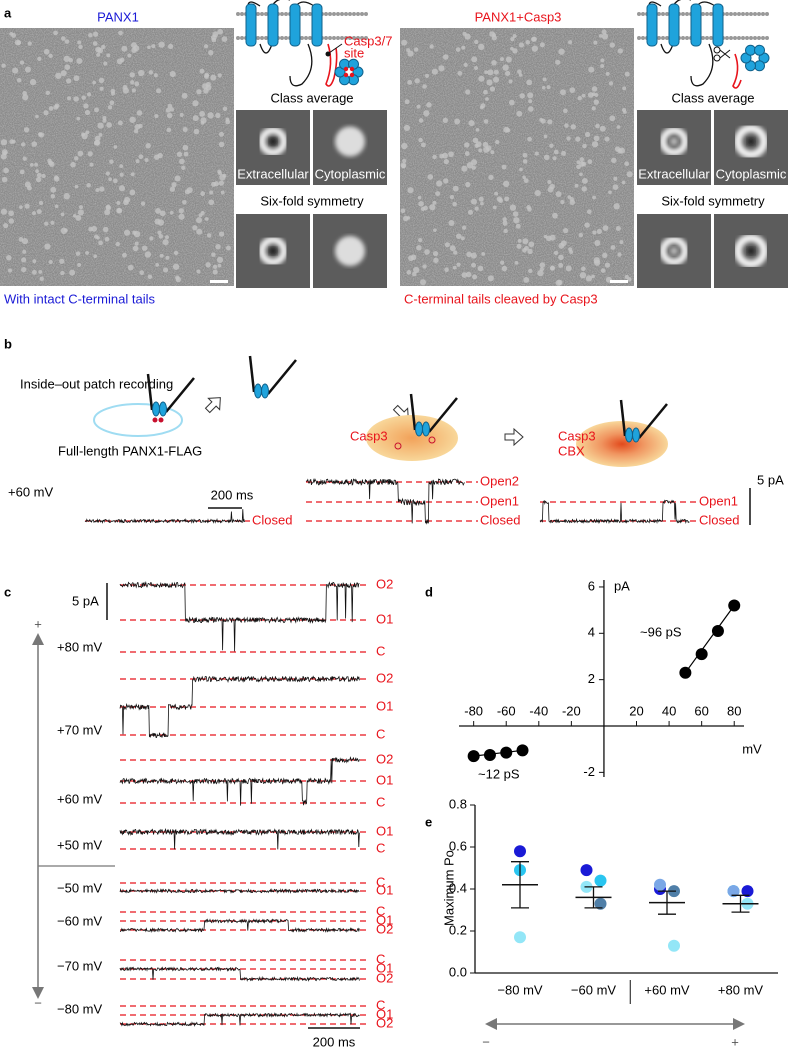  What do you see at coordinates (384, 928) in the screenshot?
I see `level-label: O2` at bounding box center [384, 928].